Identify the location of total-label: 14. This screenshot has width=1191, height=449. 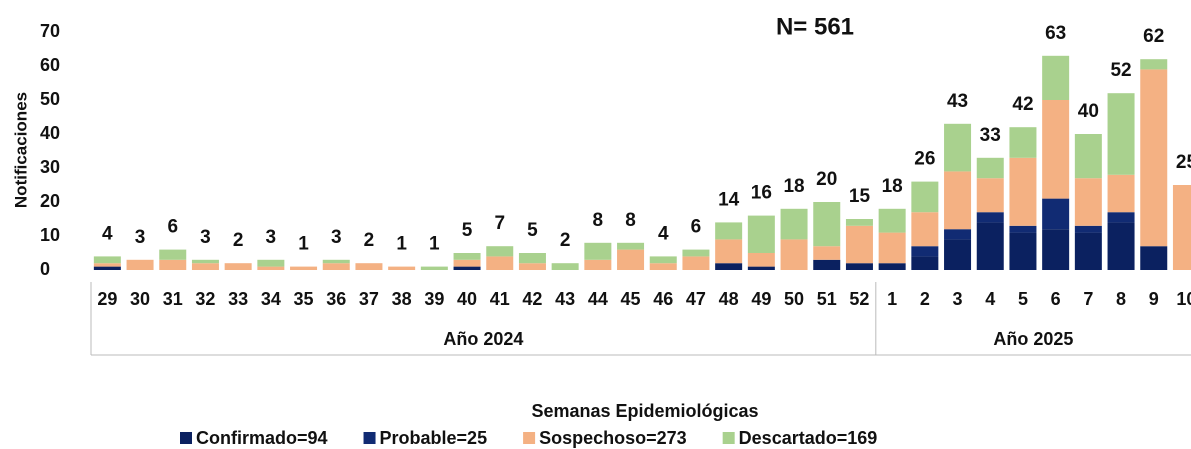
(729, 199).